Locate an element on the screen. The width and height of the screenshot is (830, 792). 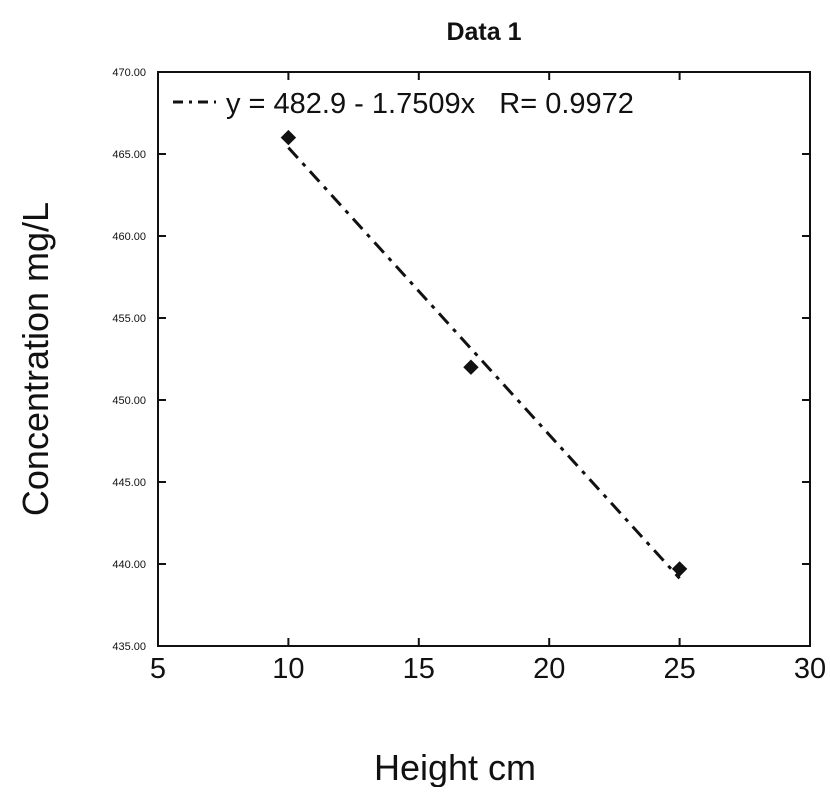
x-tick-label: 15 is located at coordinates (419, 669).